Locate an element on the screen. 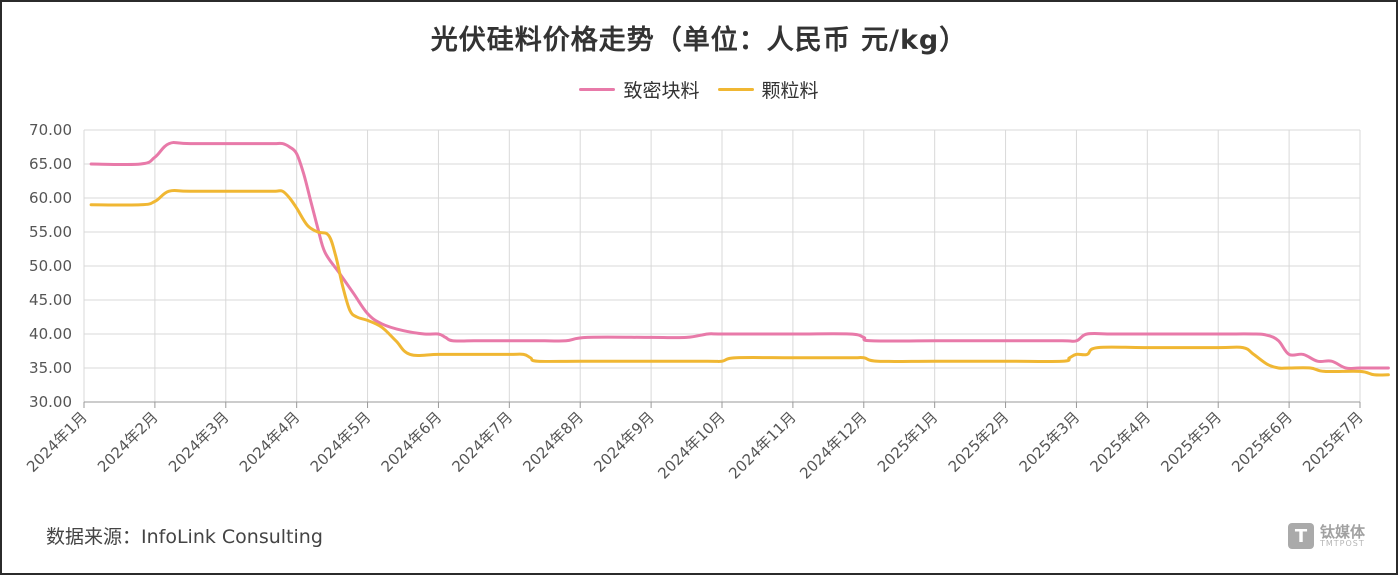  x-tick-label-11: 2024年12月 is located at coordinates (833, 445).